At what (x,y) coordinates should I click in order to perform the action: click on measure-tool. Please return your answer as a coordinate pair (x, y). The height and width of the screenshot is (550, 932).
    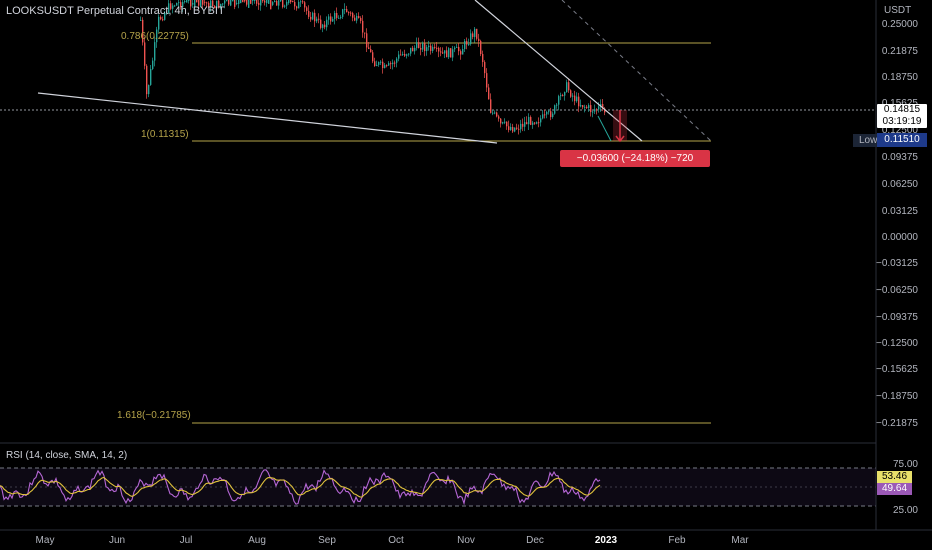
    Looking at the image, I should click on (612, 126).